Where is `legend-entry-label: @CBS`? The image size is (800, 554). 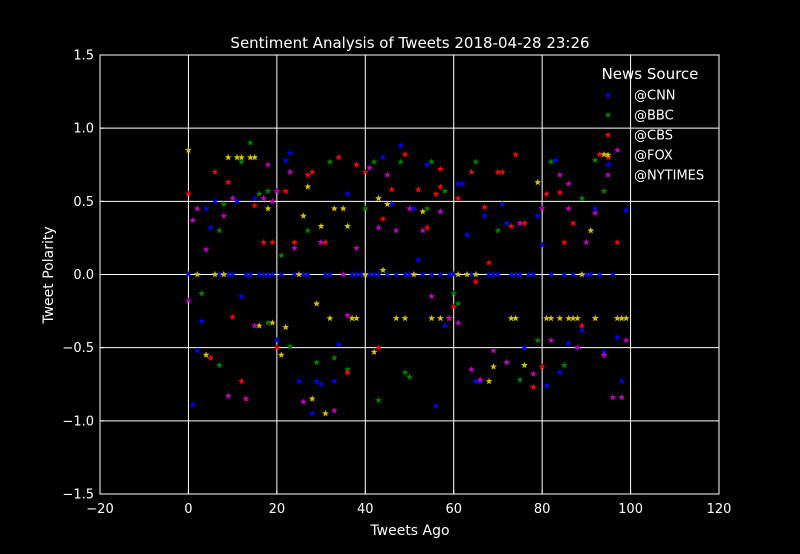
legend-entry-label: @CBS is located at coordinates (653, 136).